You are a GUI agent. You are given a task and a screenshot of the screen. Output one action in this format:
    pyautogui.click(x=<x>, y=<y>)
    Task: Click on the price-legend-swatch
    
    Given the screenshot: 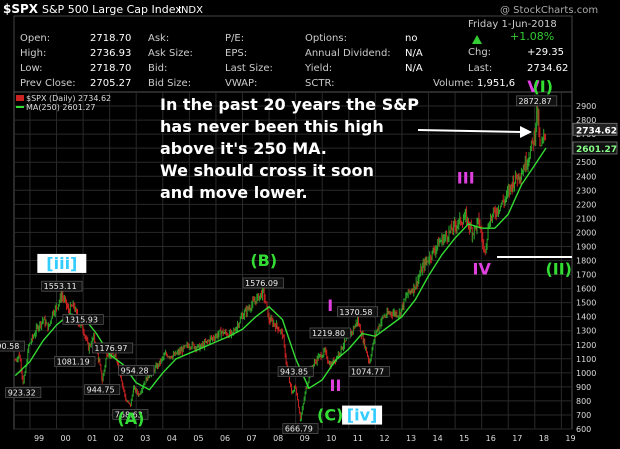 What is the action you would take?
    pyautogui.click(x=20, y=98)
    